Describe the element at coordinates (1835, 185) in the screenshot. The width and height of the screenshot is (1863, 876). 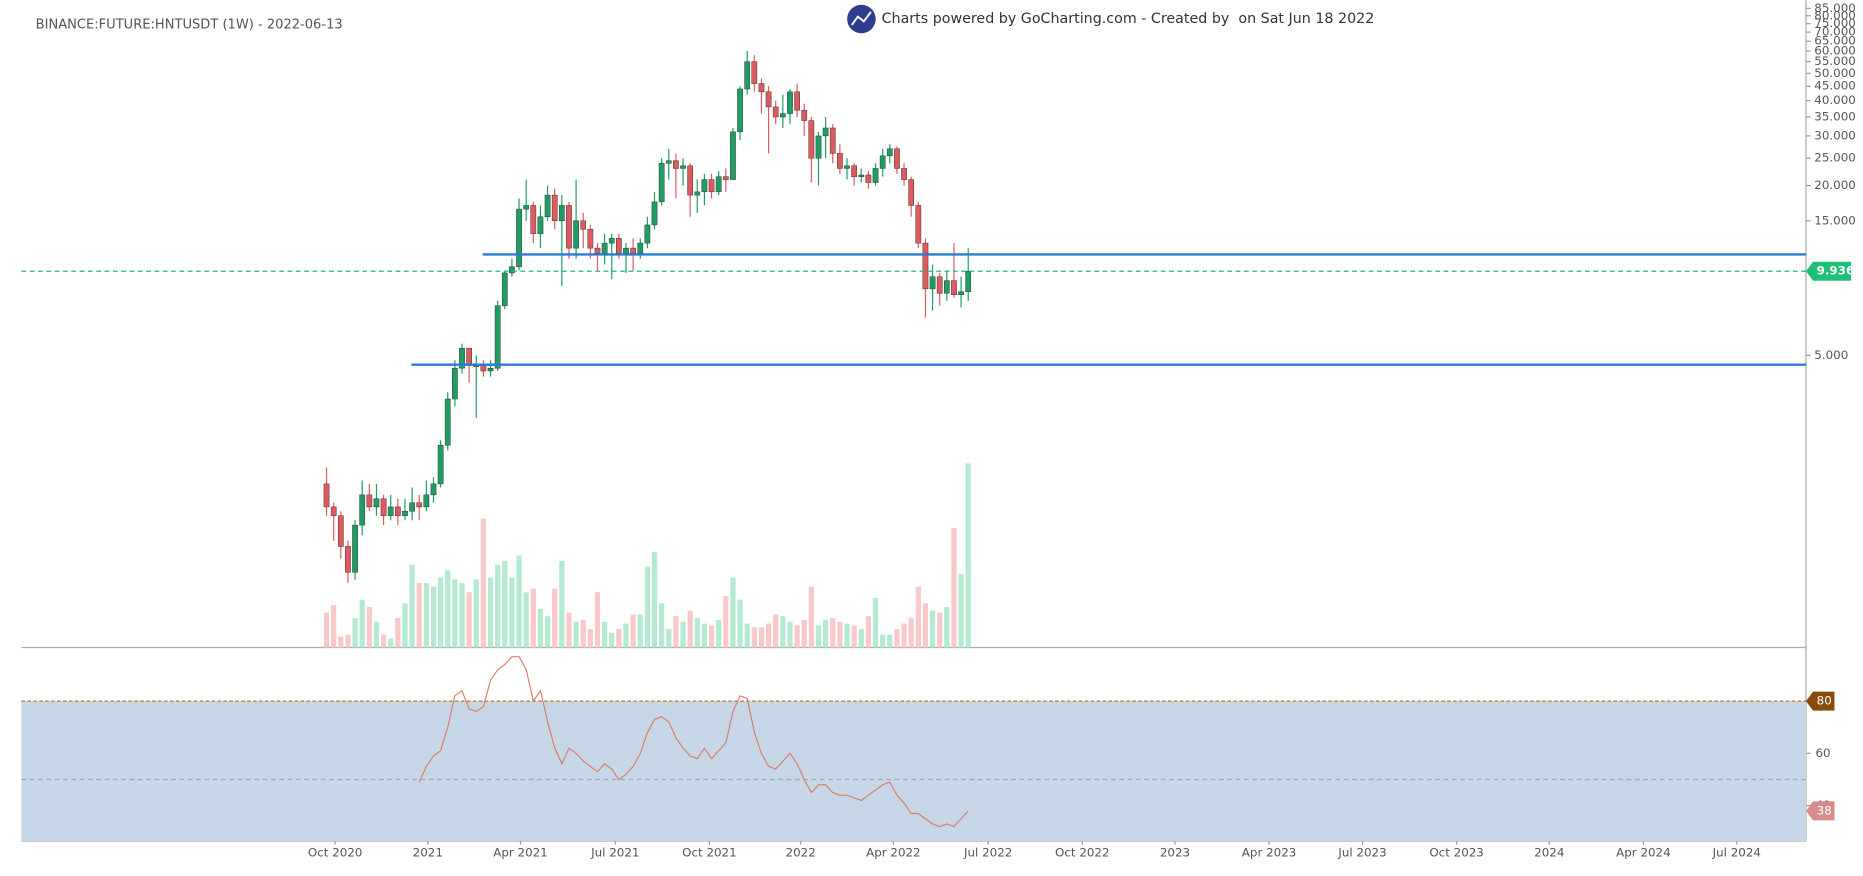
I see `y-tick-label: 20.000` at that location.